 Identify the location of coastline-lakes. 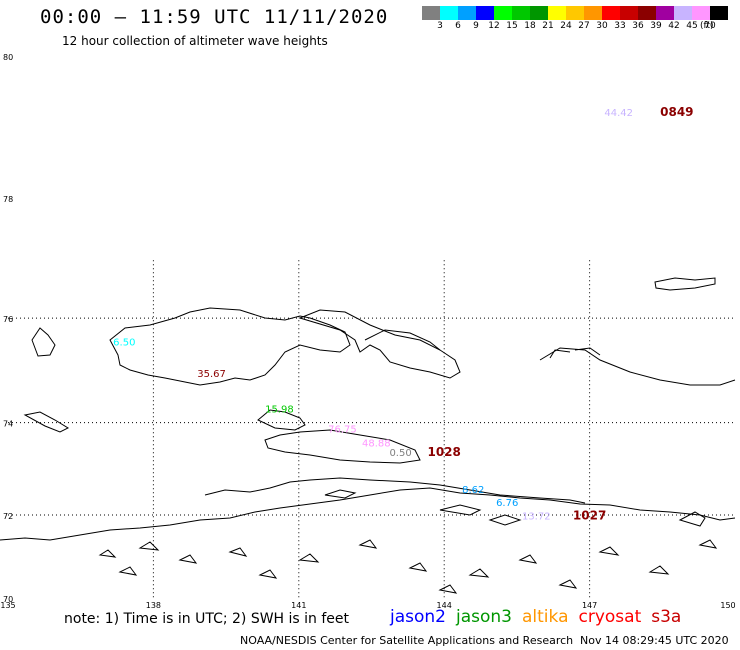
(408, 566).